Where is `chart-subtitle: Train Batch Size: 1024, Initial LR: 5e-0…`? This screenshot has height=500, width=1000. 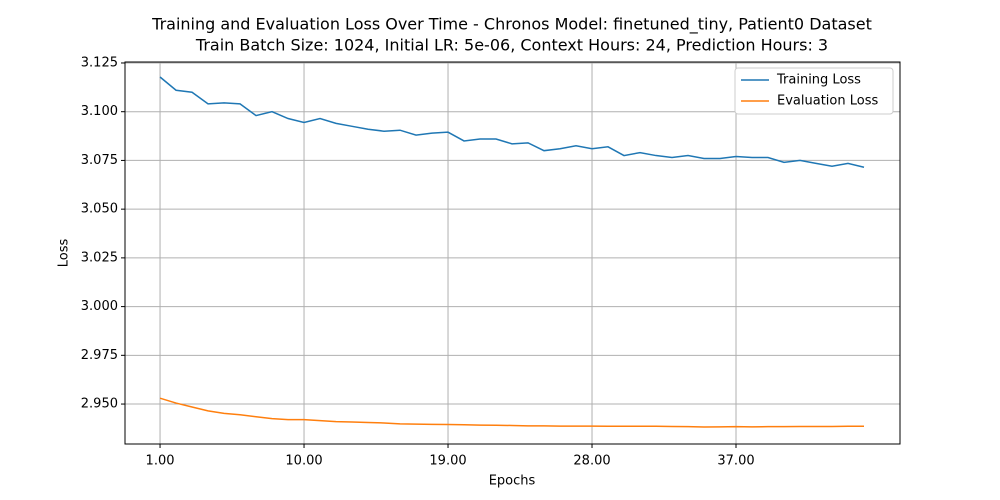
chart-subtitle: Train Batch Size: 1024, Initial LR: 5e-0… is located at coordinates (511, 45).